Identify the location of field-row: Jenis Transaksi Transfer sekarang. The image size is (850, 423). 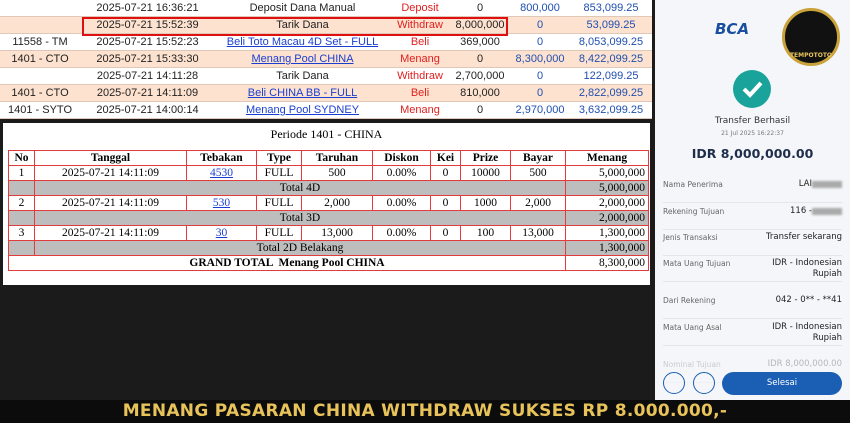
(752, 243).